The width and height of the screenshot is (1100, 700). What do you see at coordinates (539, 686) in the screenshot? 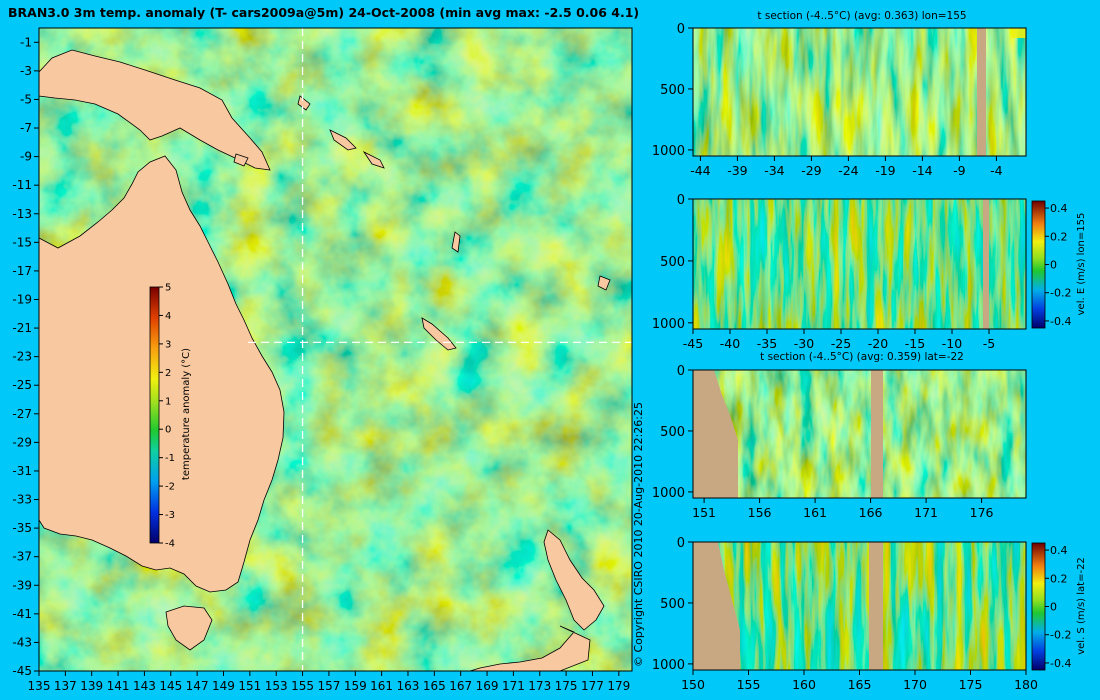
I see `map-x-tick-label: 173` at bounding box center [539, 686].